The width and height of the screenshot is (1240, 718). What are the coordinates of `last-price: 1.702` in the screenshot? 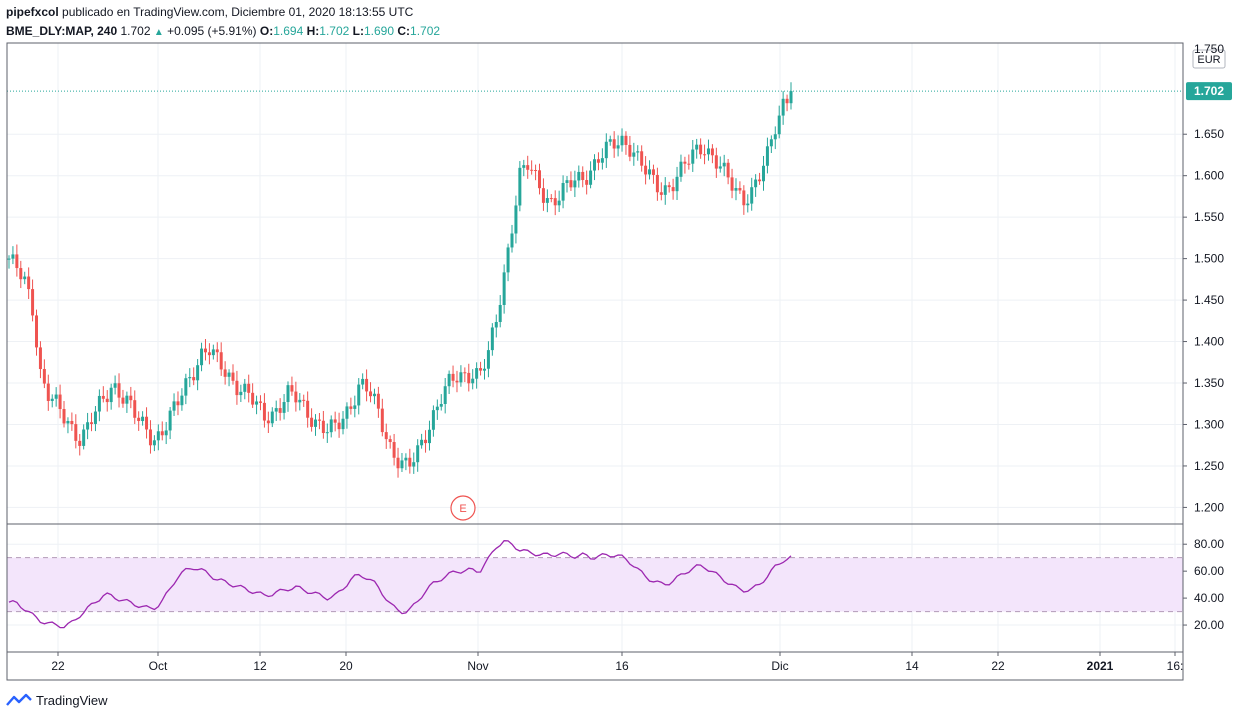 It's located at (135, 31).